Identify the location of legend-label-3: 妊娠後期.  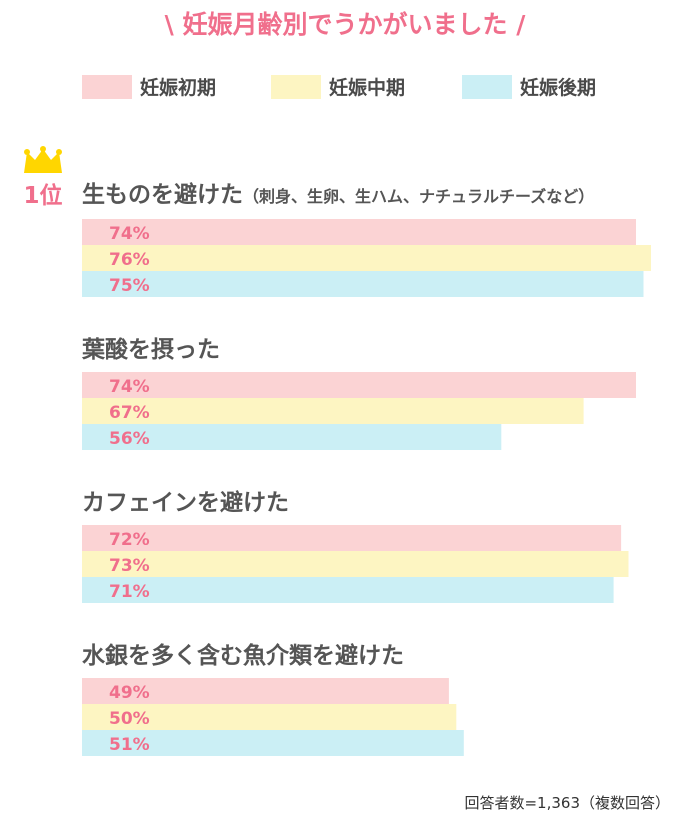
(558, 87).